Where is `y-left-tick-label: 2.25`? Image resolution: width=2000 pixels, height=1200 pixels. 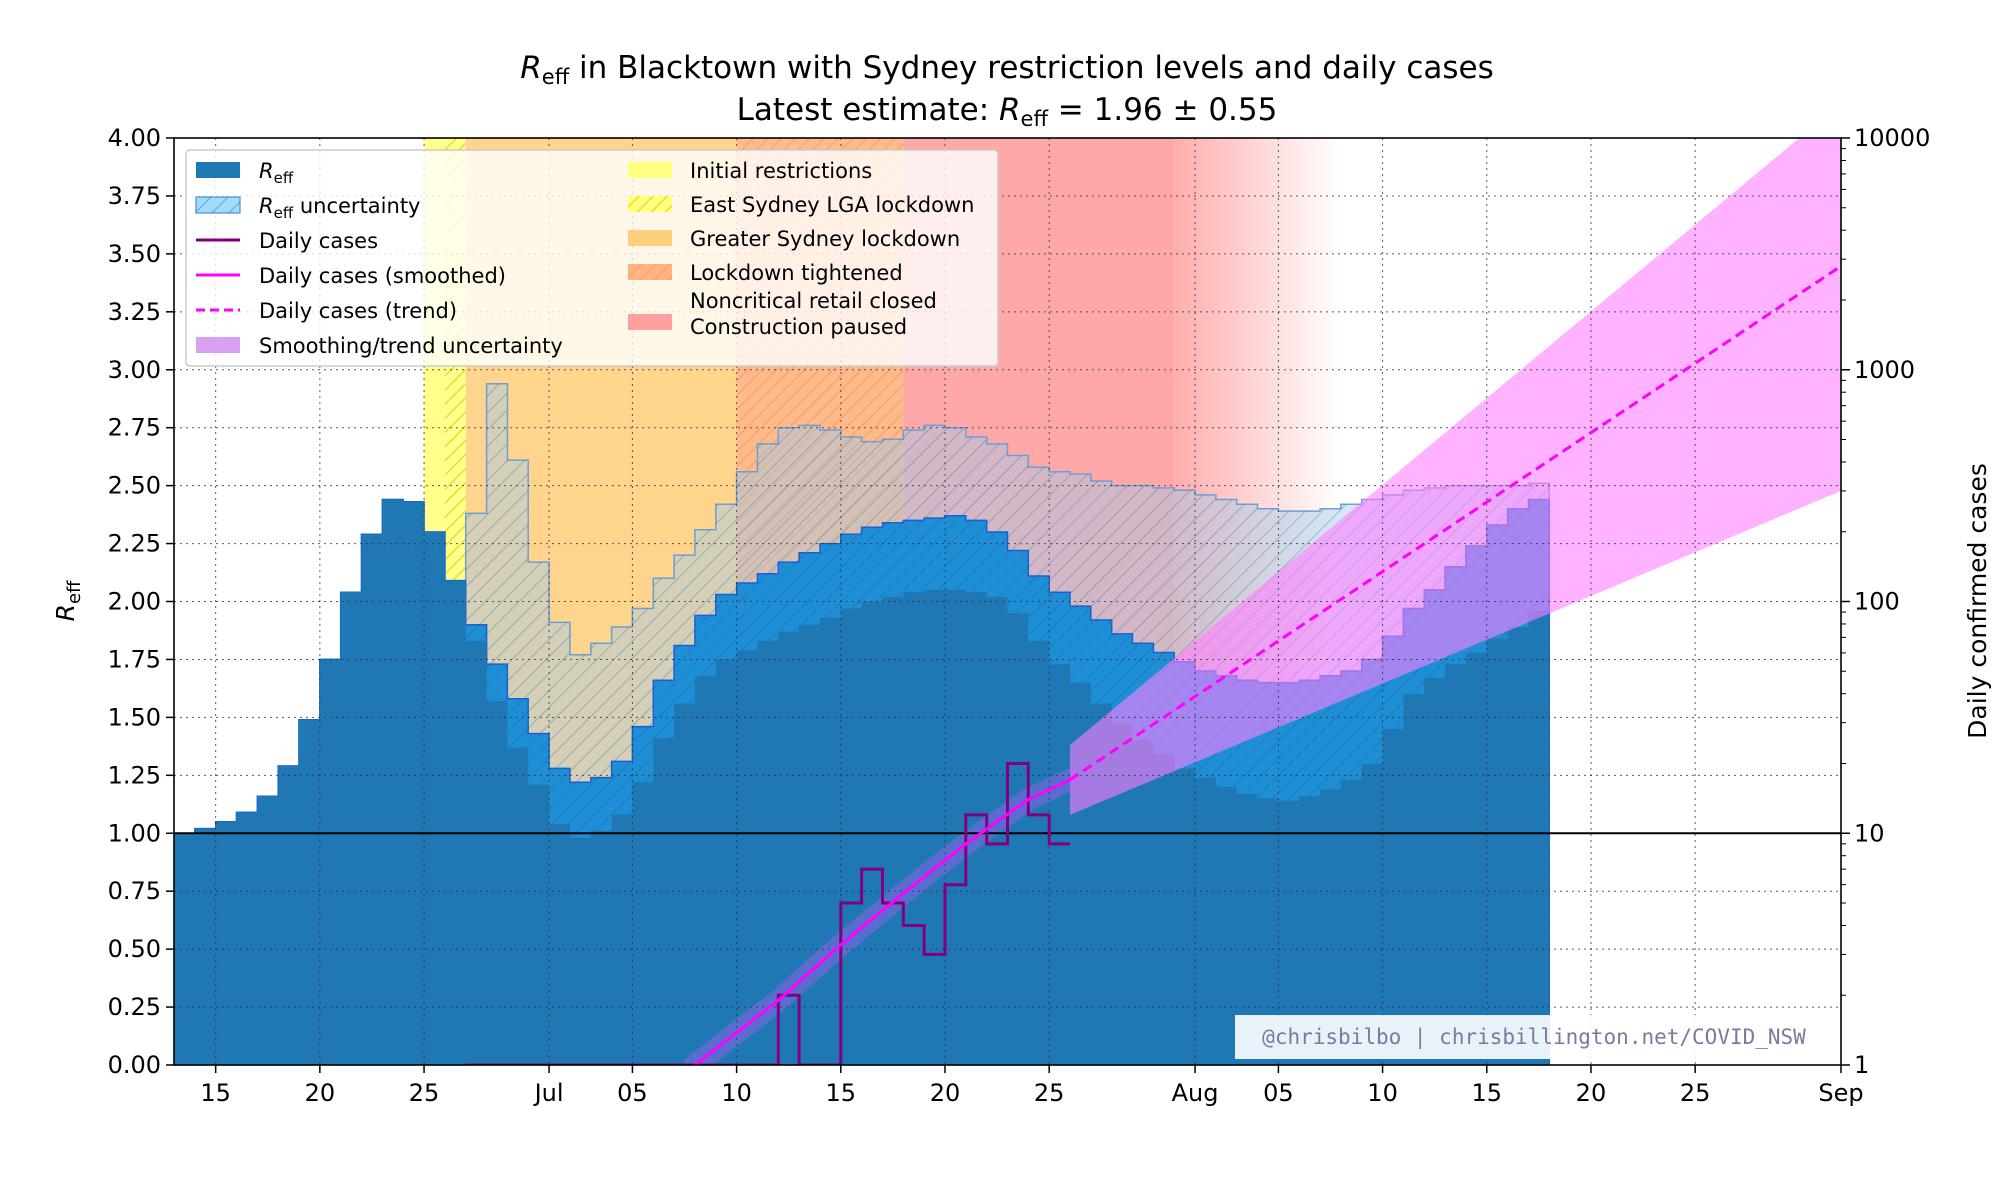
y-left-tick-label: 2.25 is located at coordinates (134, 544).